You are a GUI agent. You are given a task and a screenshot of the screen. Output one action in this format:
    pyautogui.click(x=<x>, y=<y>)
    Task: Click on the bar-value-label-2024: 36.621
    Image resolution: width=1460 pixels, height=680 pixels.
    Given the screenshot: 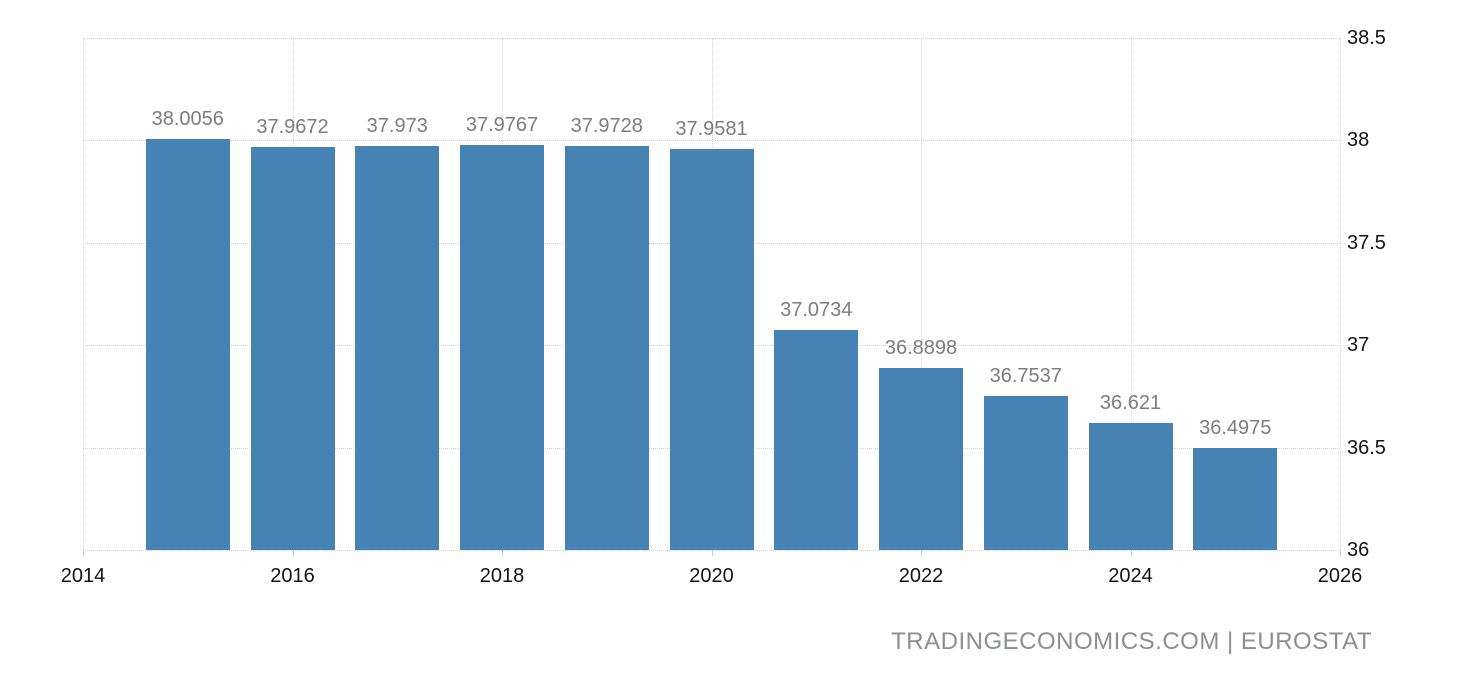 What is the action you would take?
    pyautogui.click(x=1130, y=402)
    